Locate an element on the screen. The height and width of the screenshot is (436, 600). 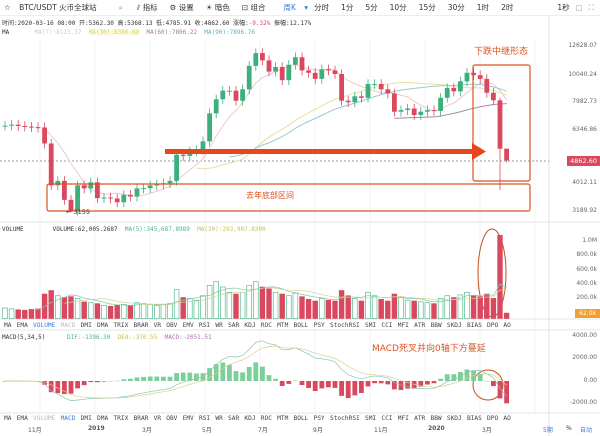
dark-mode-button: ☀ 暗色 is located at coordinates (217, 7).